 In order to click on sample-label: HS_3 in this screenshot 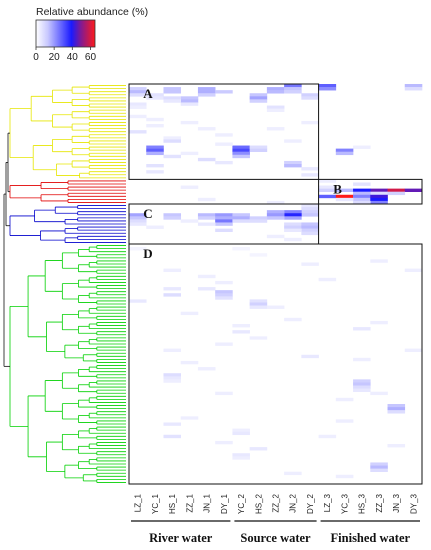, I will do `click(362, 503)`.